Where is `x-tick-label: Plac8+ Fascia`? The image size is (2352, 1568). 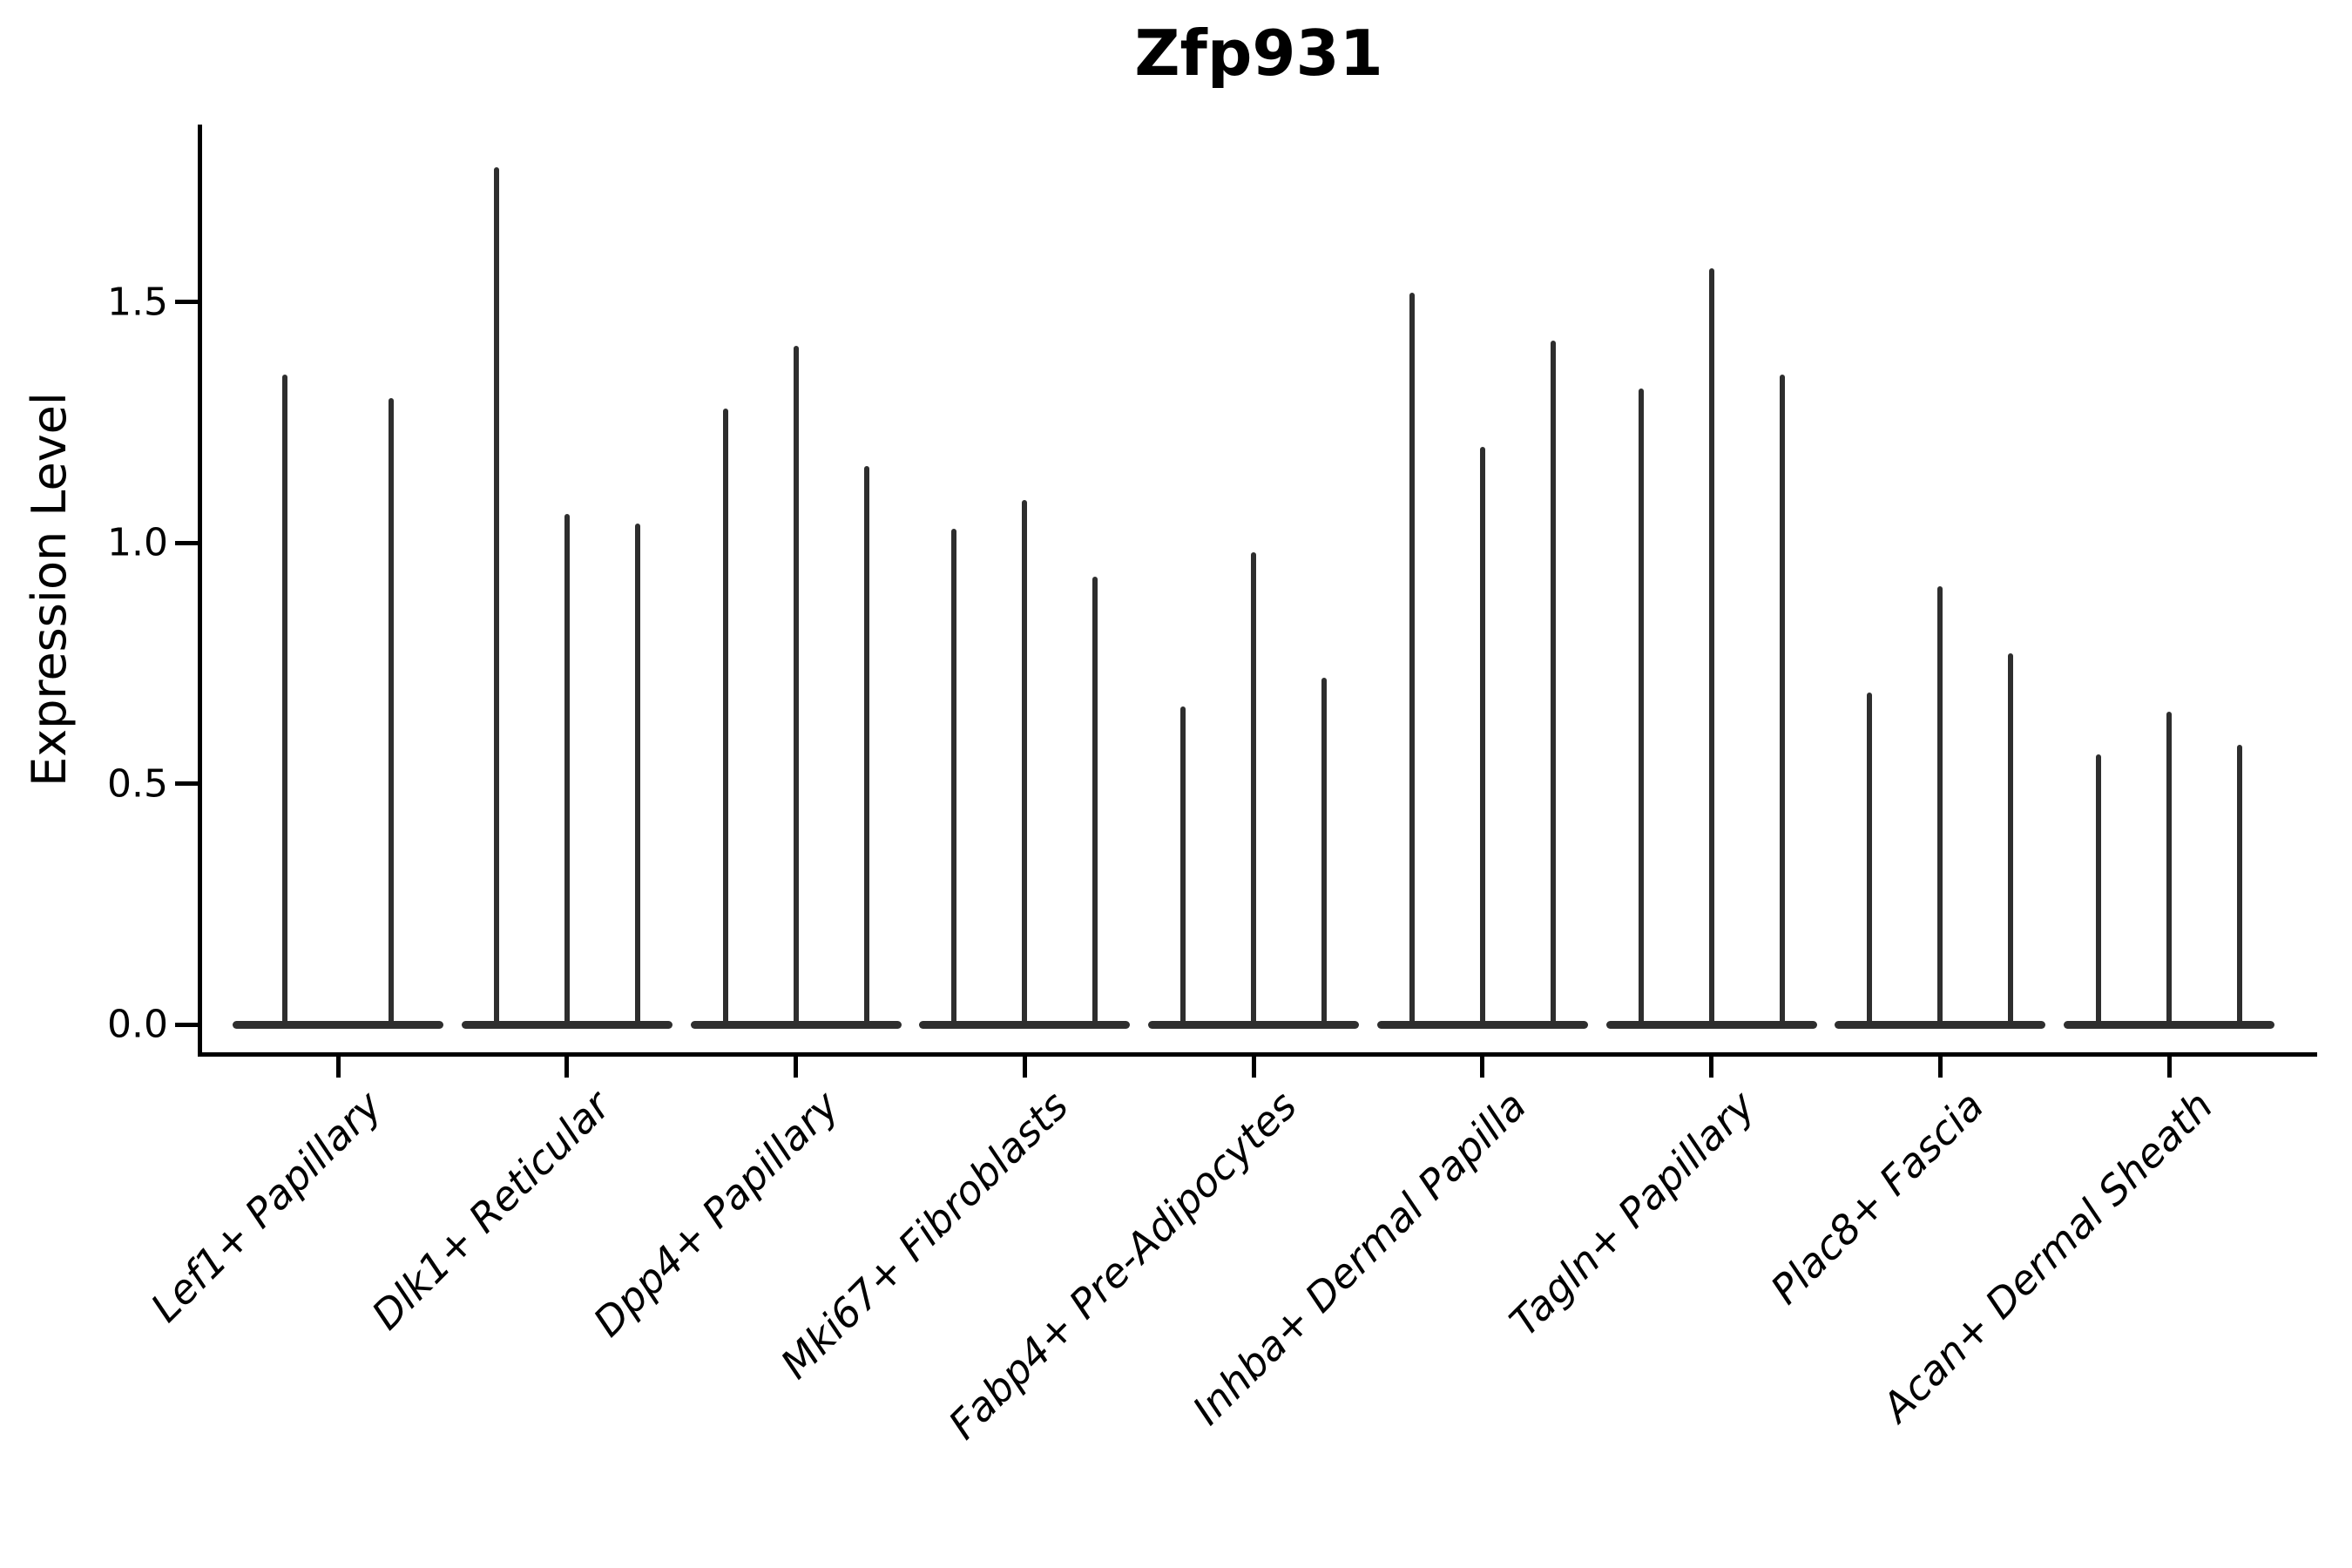 x-tick-label: Plac8+ Fascia is located at coordinates (1877, 1198).